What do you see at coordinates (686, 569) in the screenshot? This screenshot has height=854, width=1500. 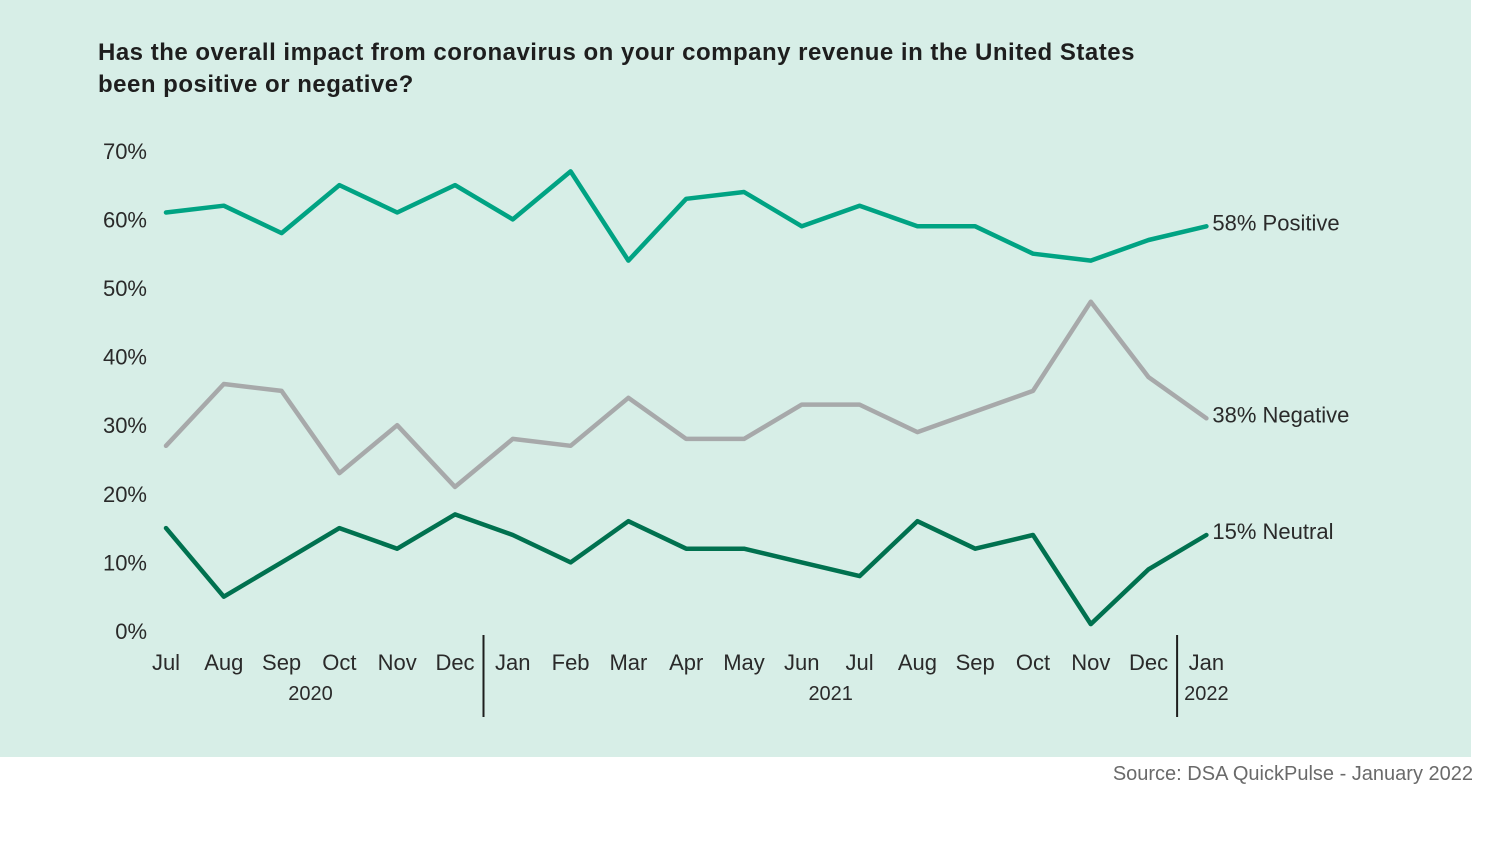 I see `series-line-neutral` at bounding box center [686, 569].